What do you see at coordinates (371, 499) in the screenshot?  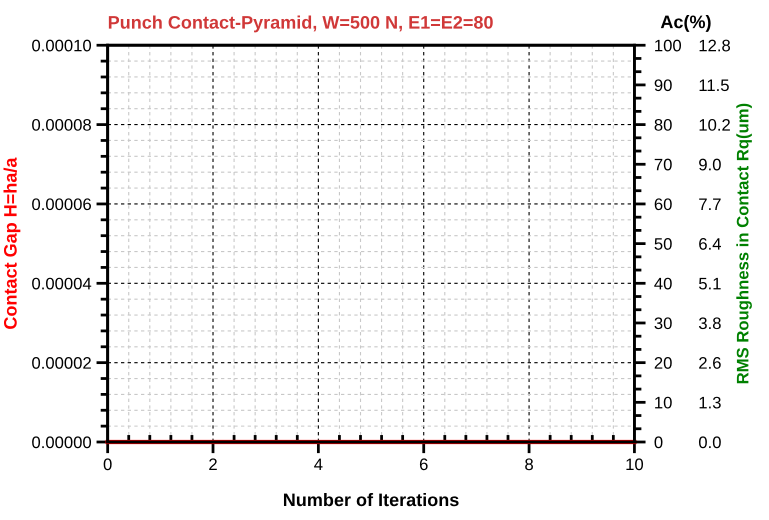 I see `x-axis-title: Number of Iterations` at bounding box center [371, 499].